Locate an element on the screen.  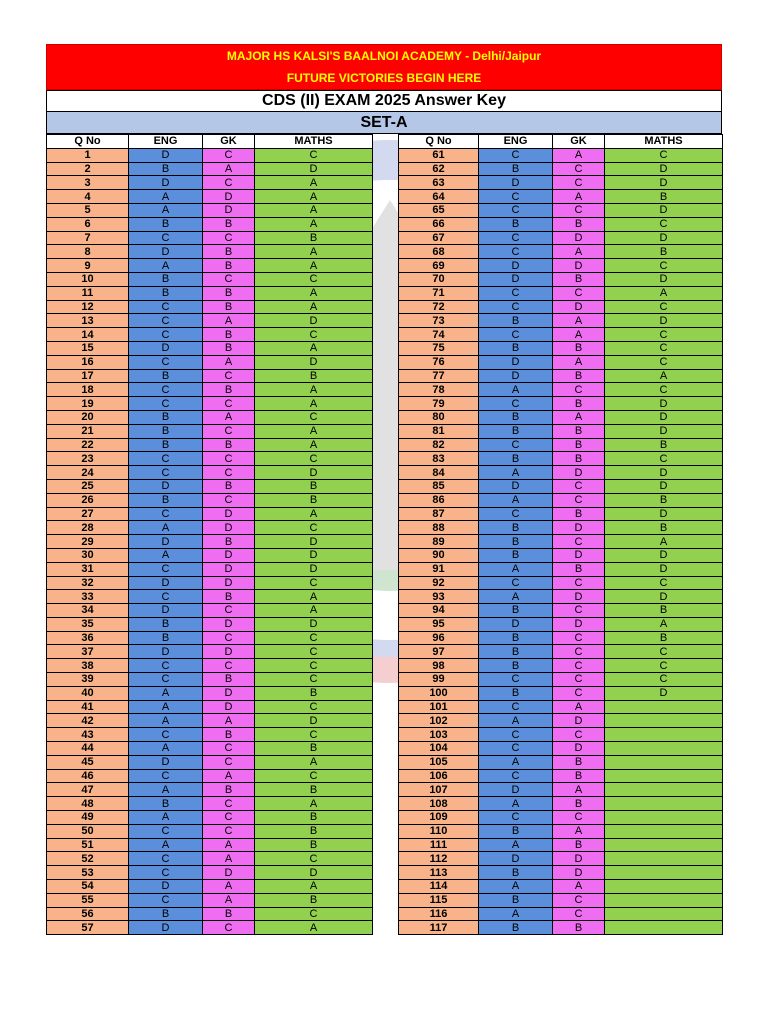
question-number: 45 is located at coordinates (87, 762).